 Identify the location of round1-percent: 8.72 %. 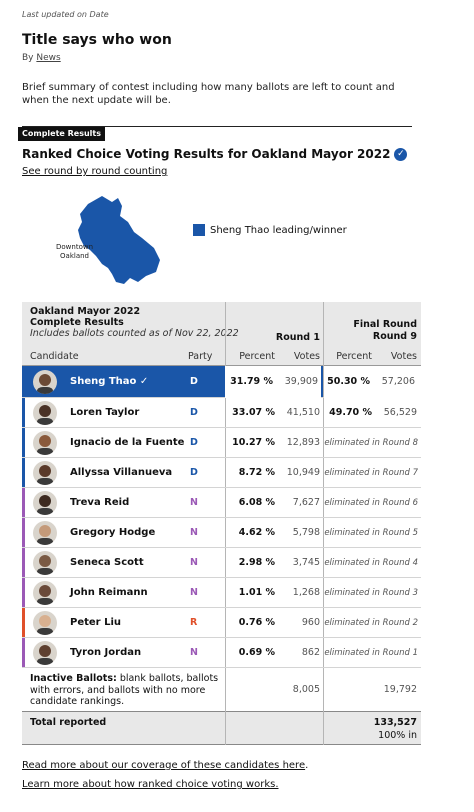
(256, 472).